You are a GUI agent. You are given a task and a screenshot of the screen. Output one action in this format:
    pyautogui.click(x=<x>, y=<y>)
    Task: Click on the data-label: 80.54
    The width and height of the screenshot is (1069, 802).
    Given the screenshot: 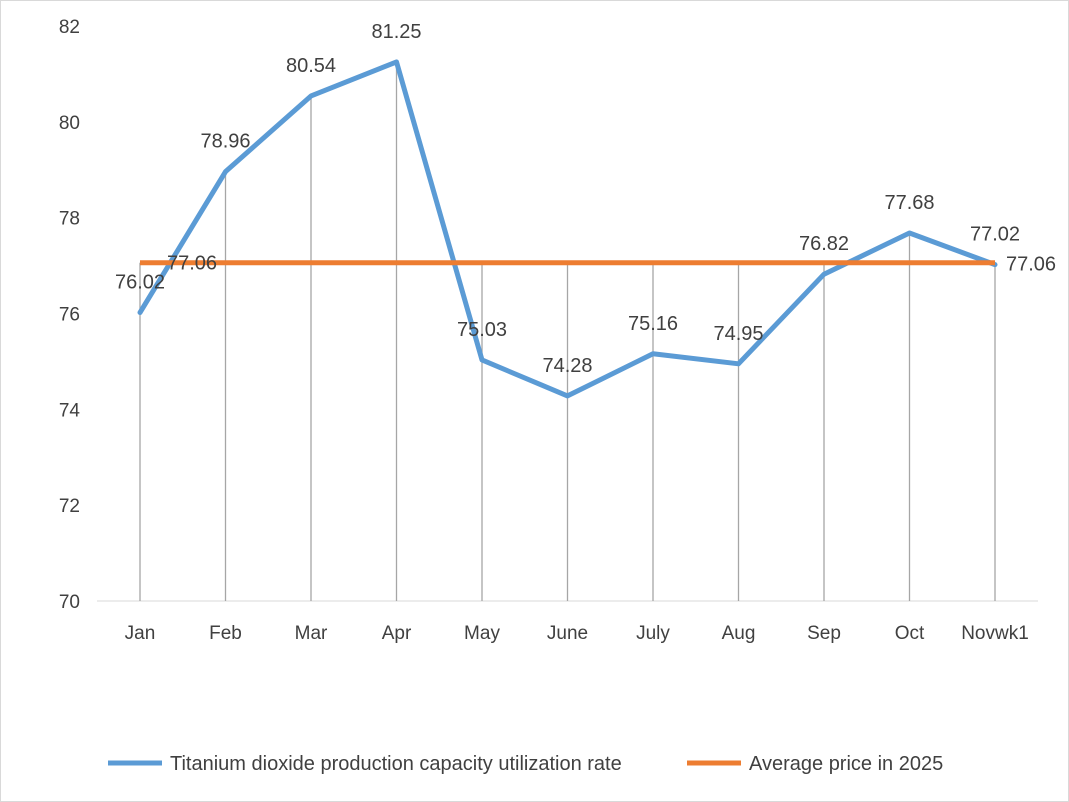 What is the action you would take?
    pyautogui.click(x=311, y=66)
    